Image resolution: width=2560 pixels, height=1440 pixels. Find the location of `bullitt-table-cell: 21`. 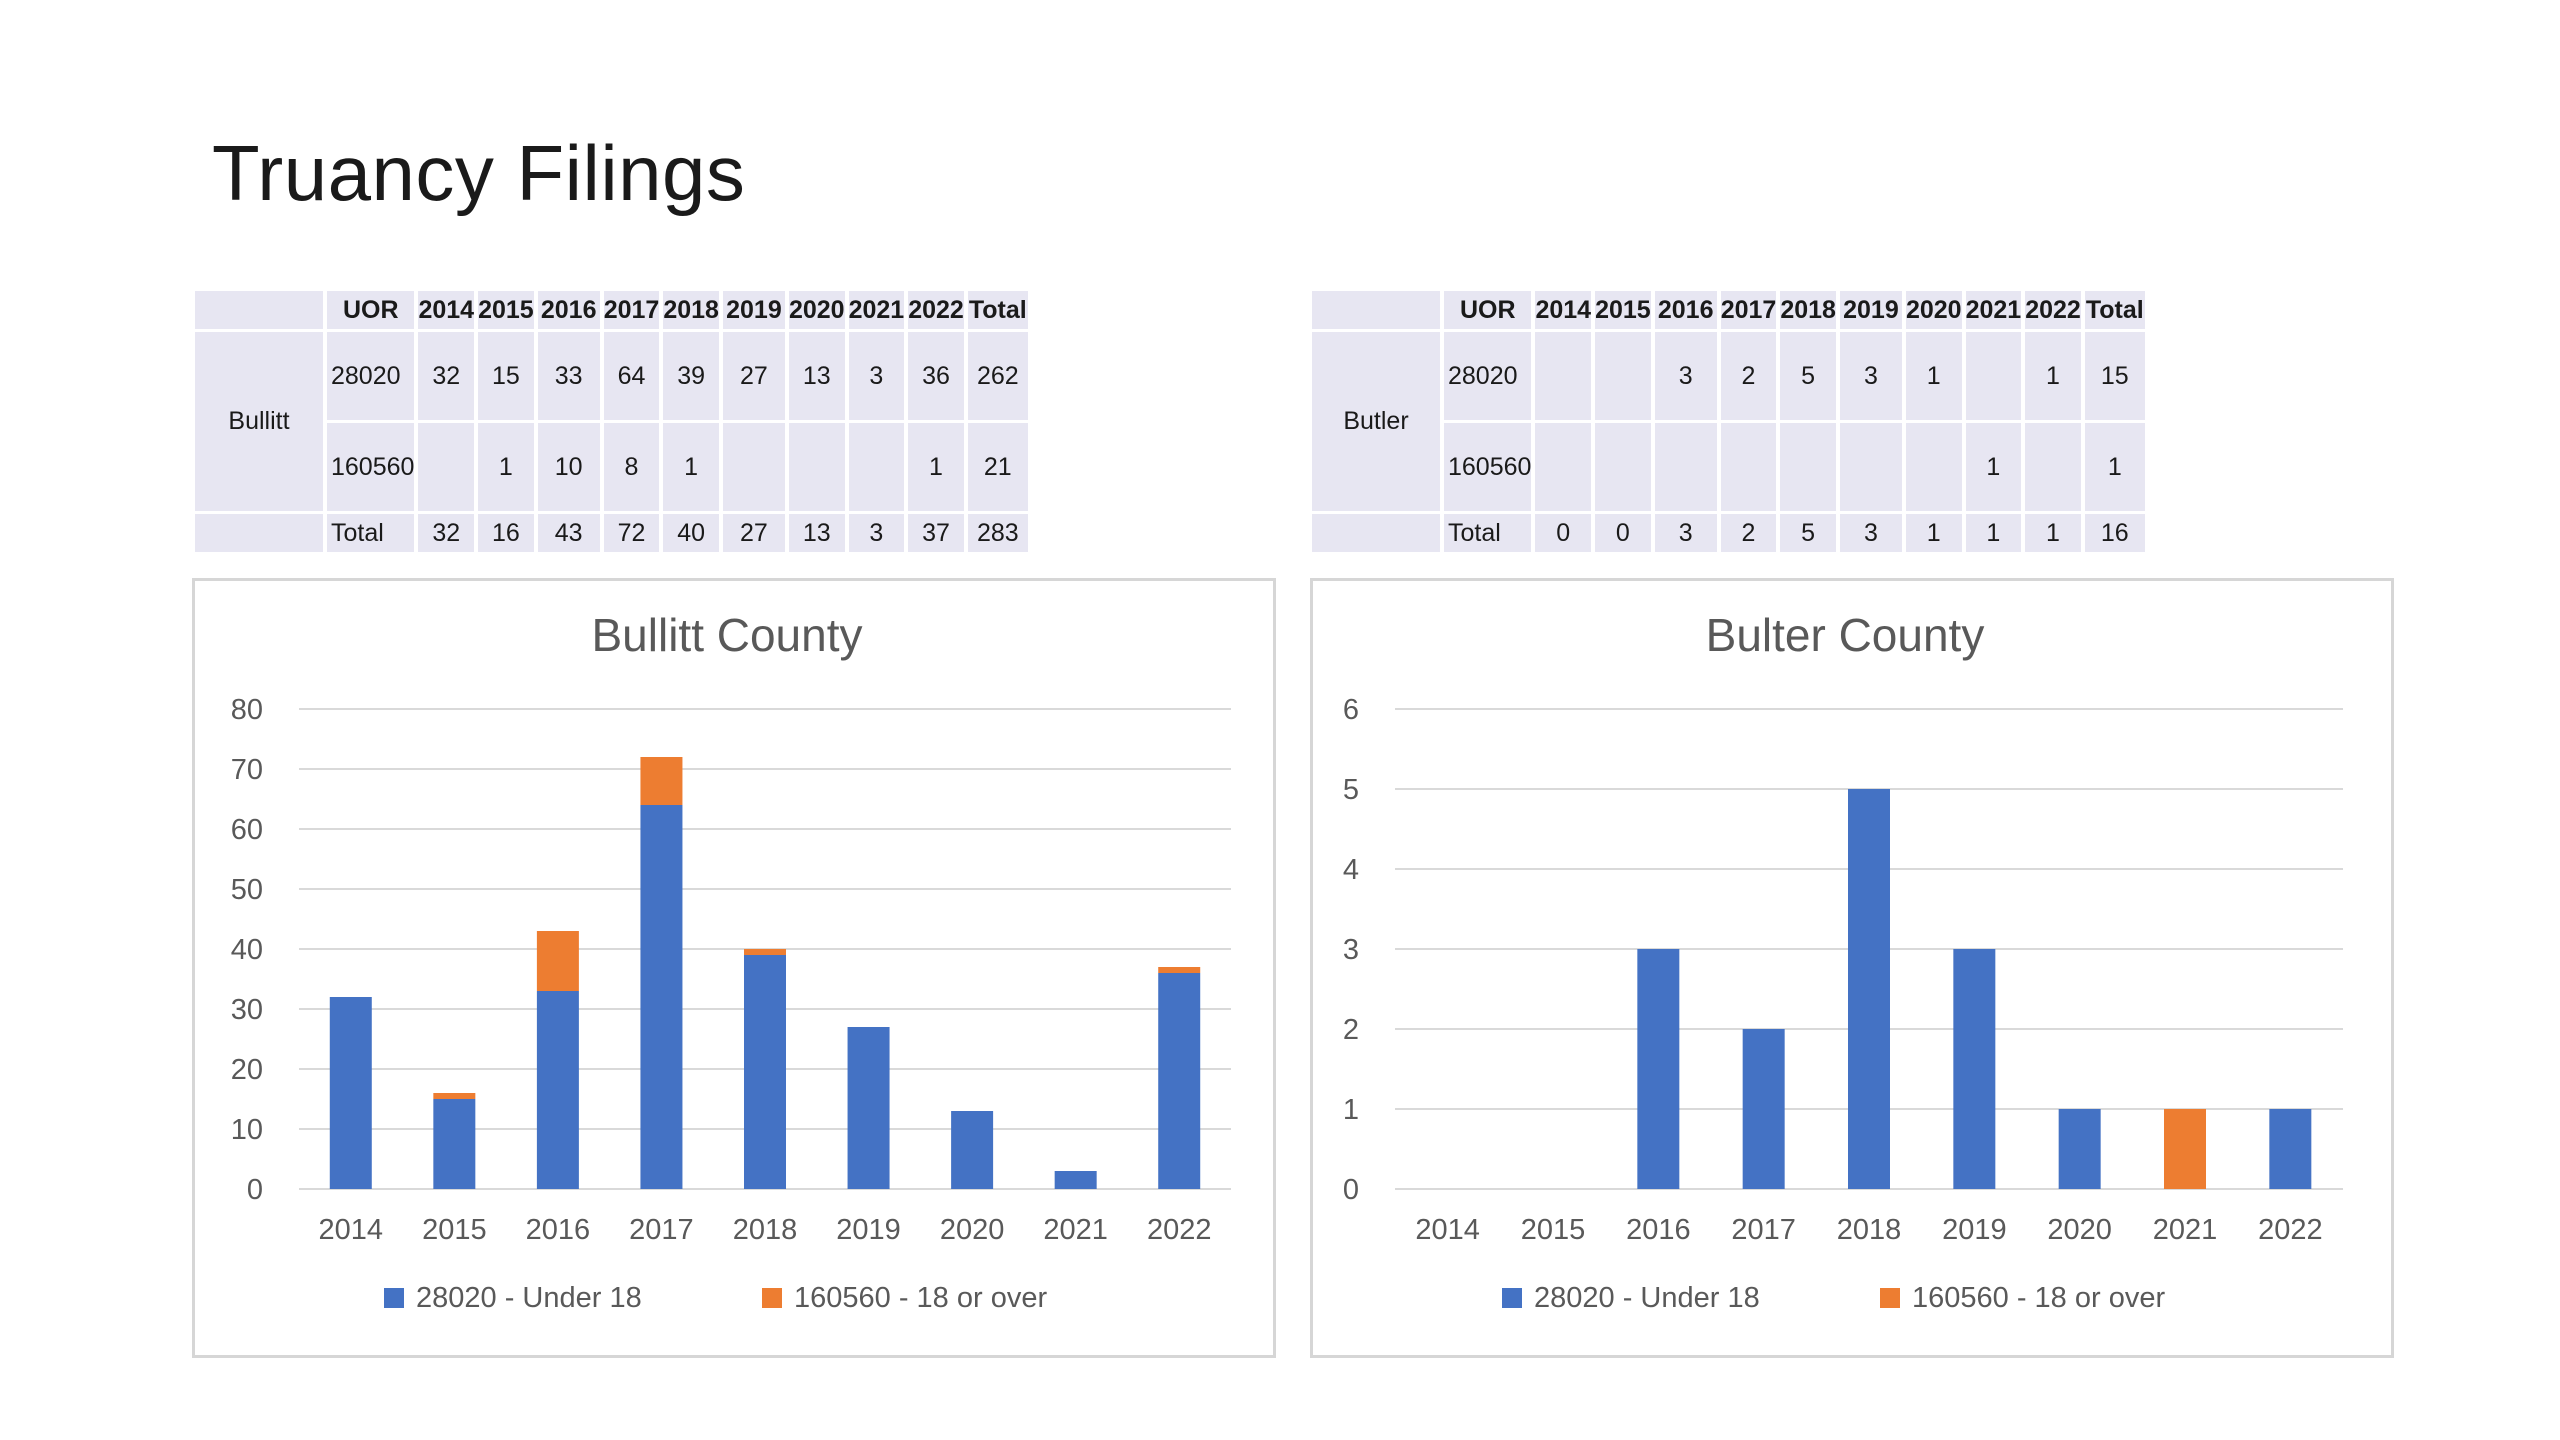

bullitt-table-cell: 21 is located at coordinates (997, 467).